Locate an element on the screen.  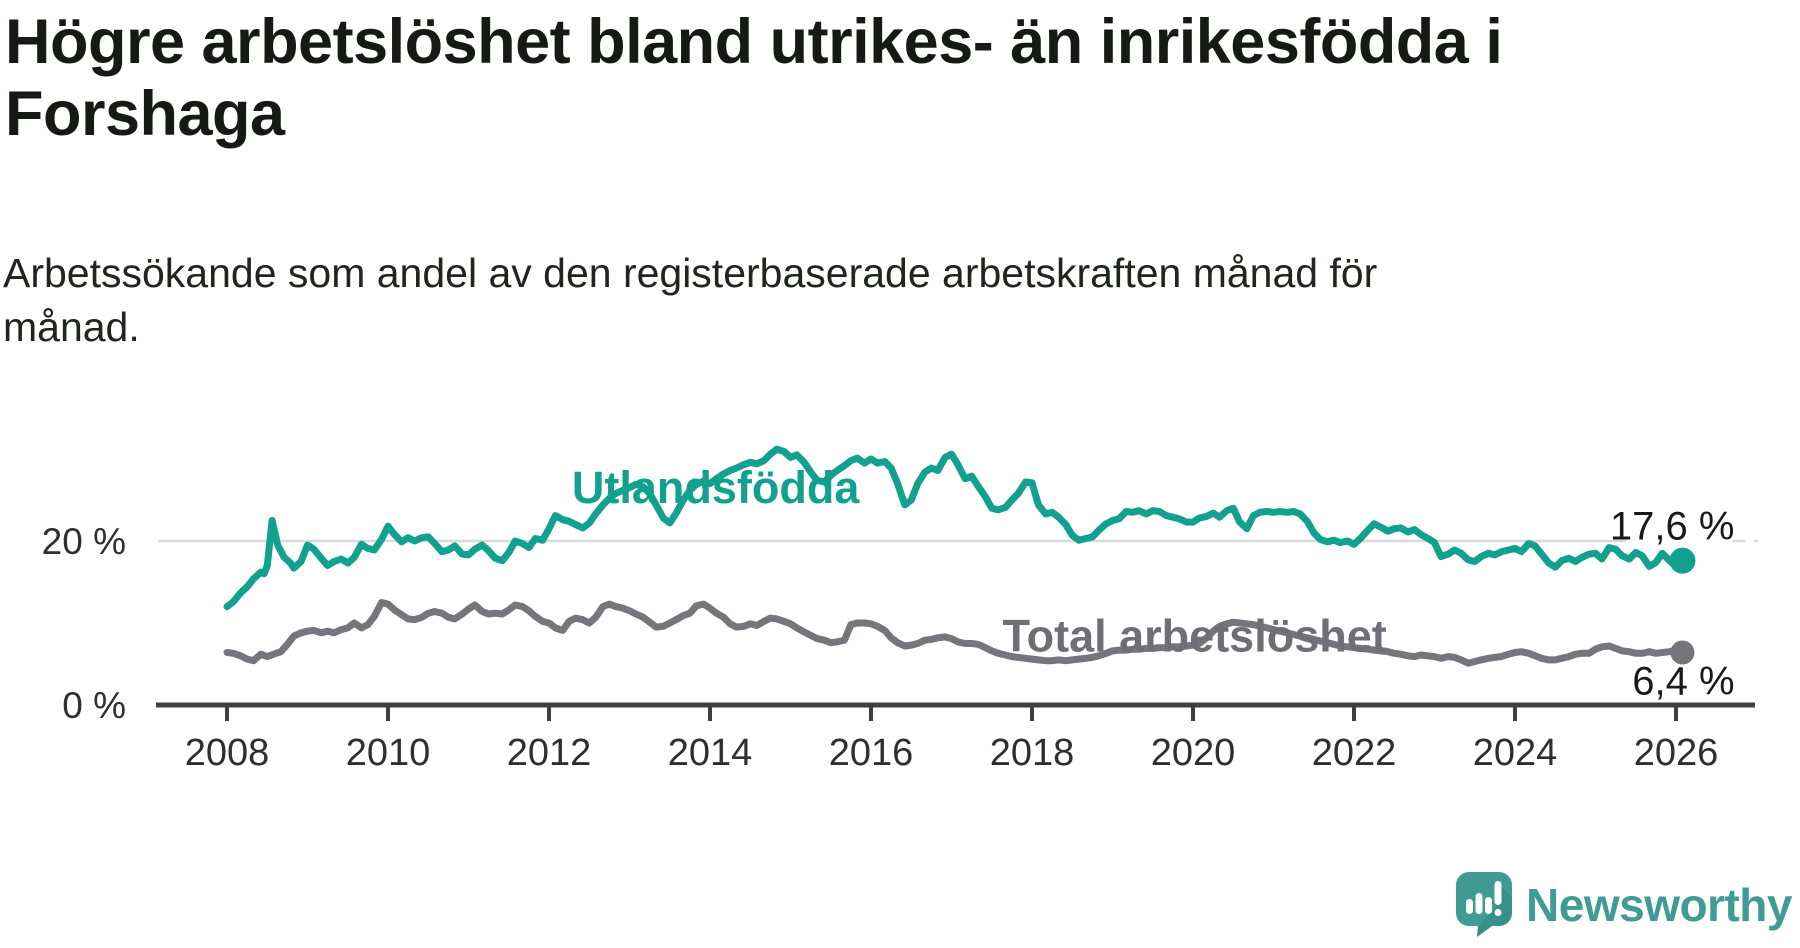
utlandsfodda-end-dot is located at coordinates (1682, 560).